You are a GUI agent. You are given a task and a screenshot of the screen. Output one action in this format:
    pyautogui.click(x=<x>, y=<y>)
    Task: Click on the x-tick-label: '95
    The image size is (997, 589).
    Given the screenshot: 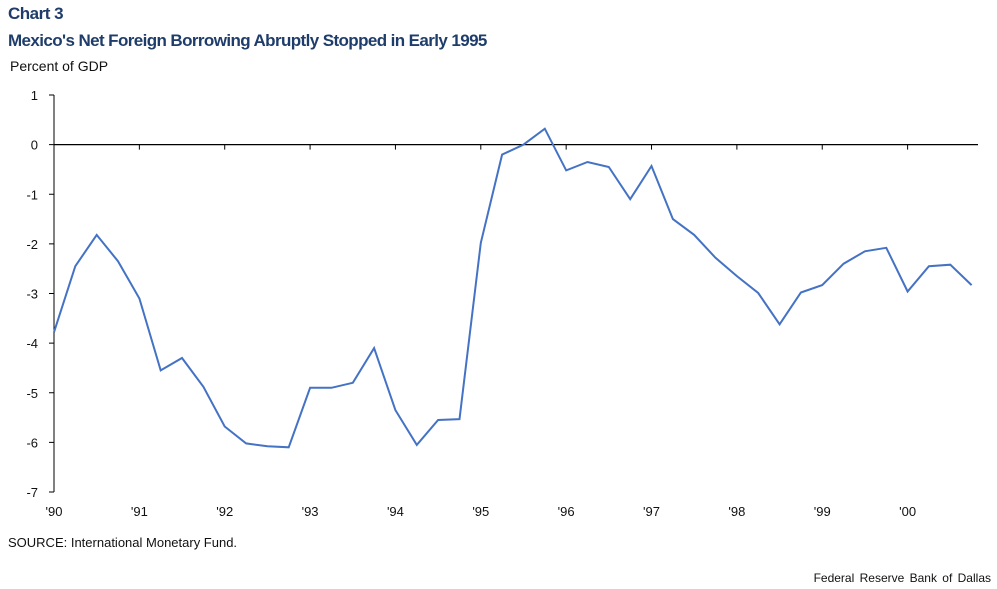 What is the action you would take?
    pyautogui.click(x=480, y=511)
    